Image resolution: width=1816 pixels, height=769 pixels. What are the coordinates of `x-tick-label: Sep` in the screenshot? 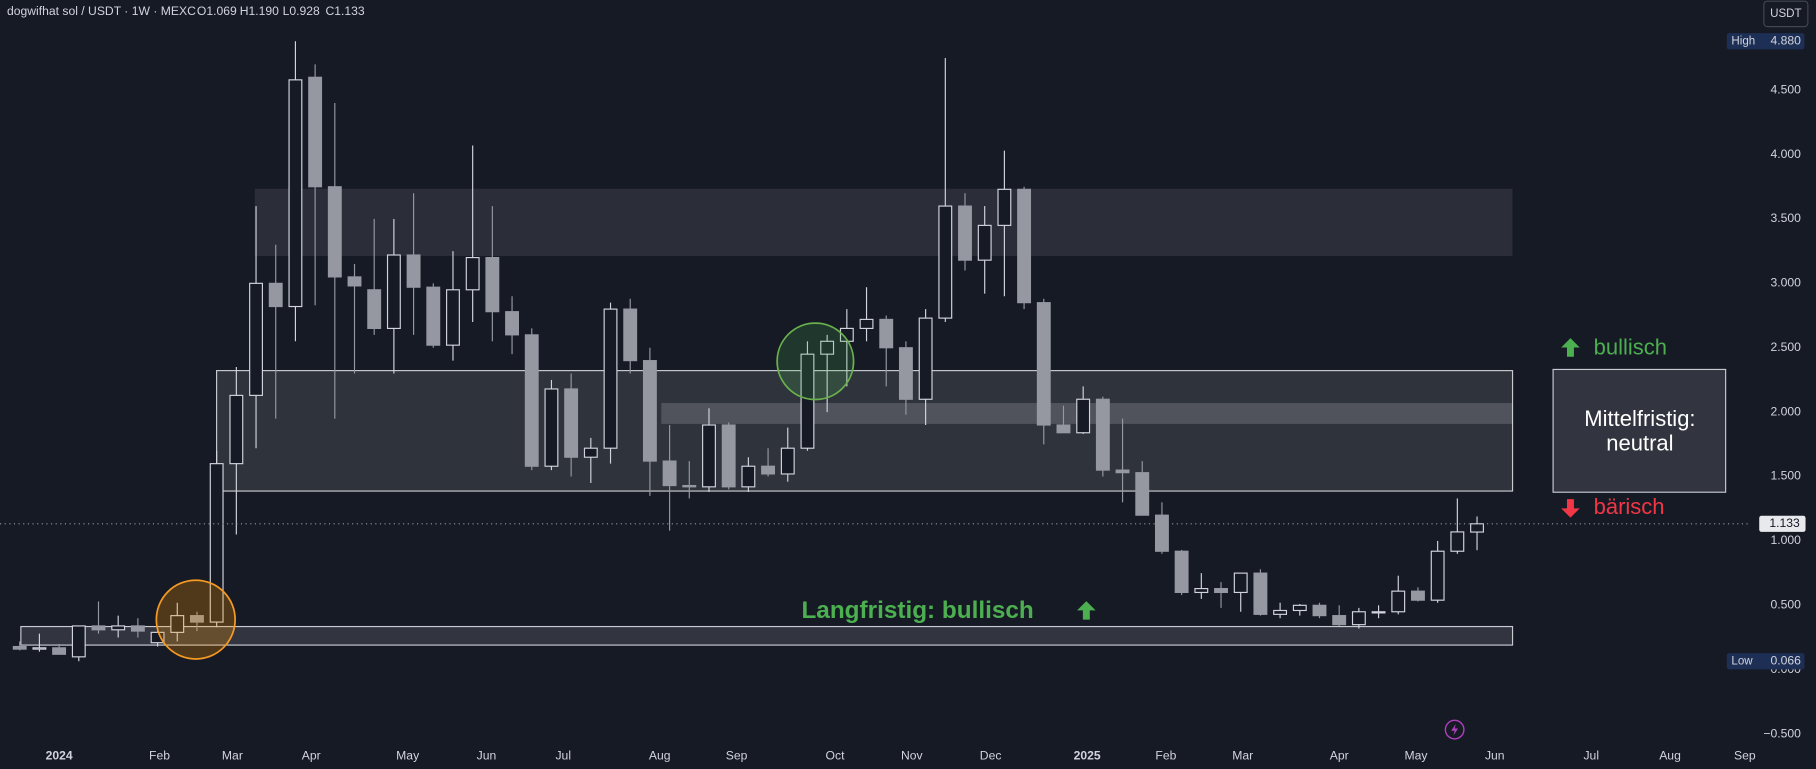 It's located at (737, 755).